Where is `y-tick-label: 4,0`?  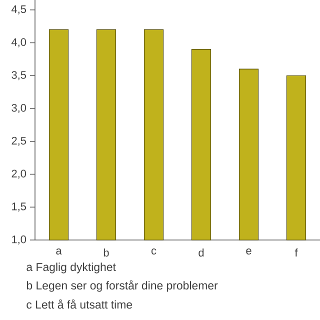 y-tick-label: 4,0 is located at coordinates (18, 43).